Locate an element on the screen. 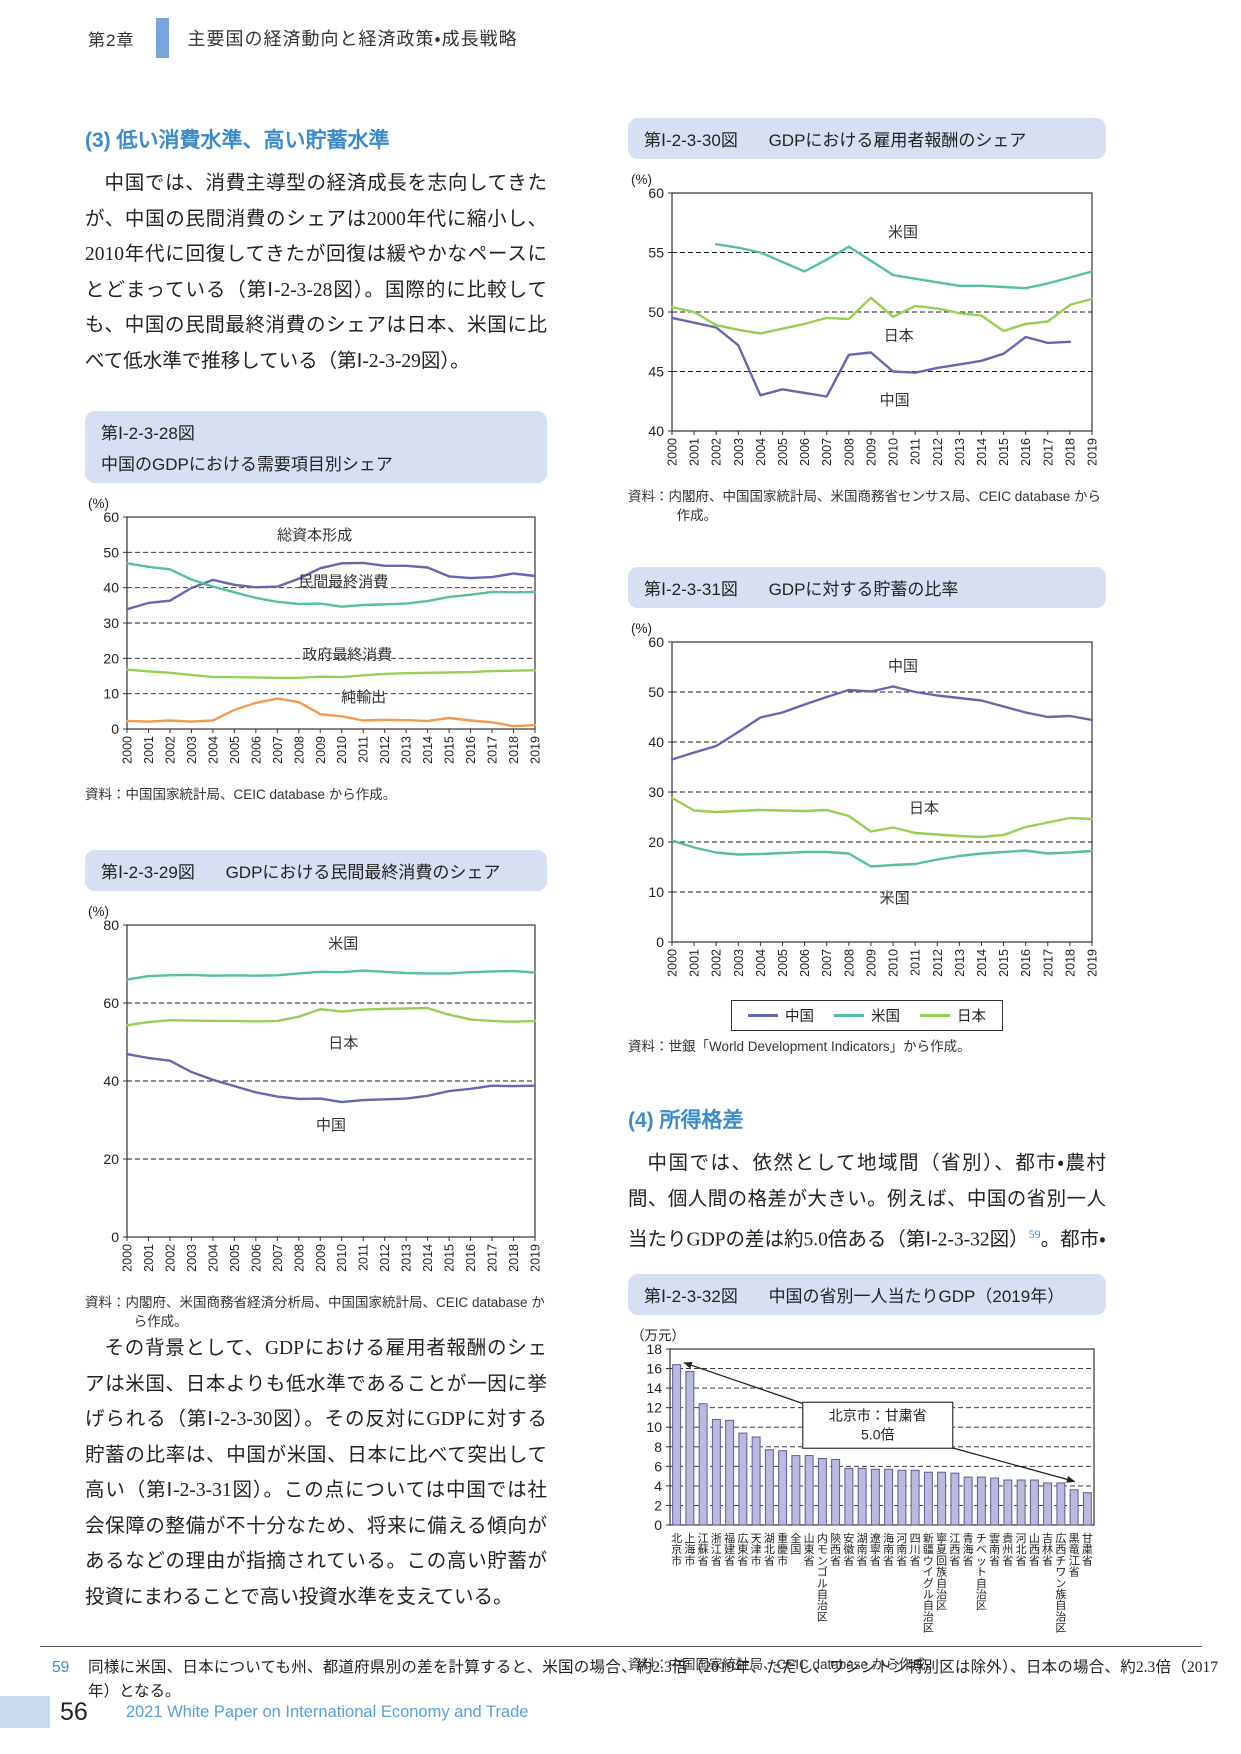  page-number: 56 is located at coordinates (74, 1711).